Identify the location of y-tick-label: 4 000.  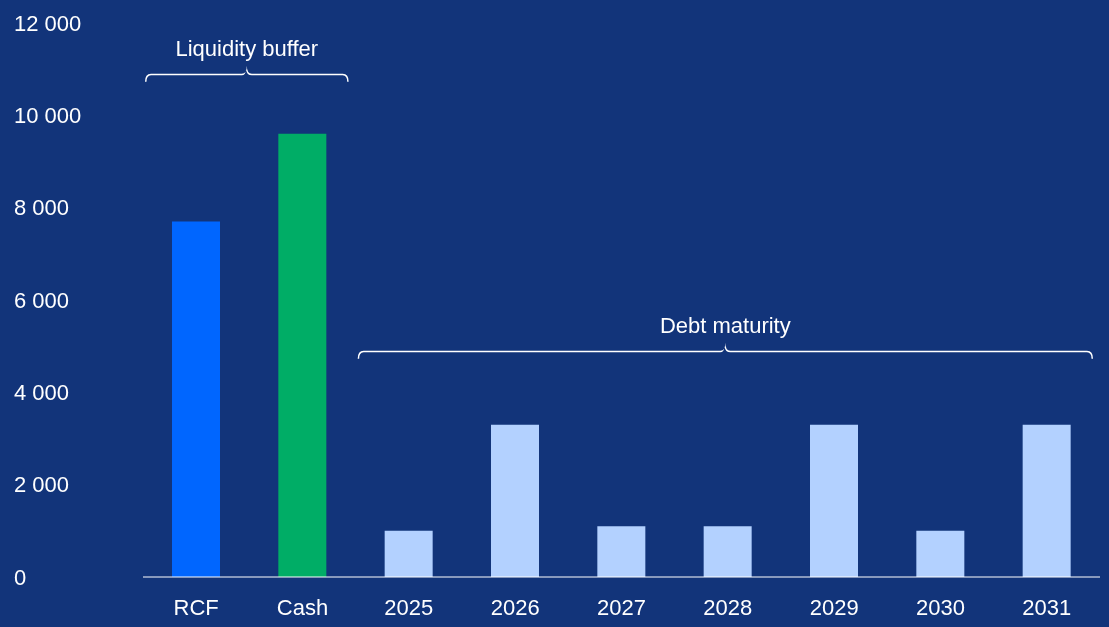
(42, 393).